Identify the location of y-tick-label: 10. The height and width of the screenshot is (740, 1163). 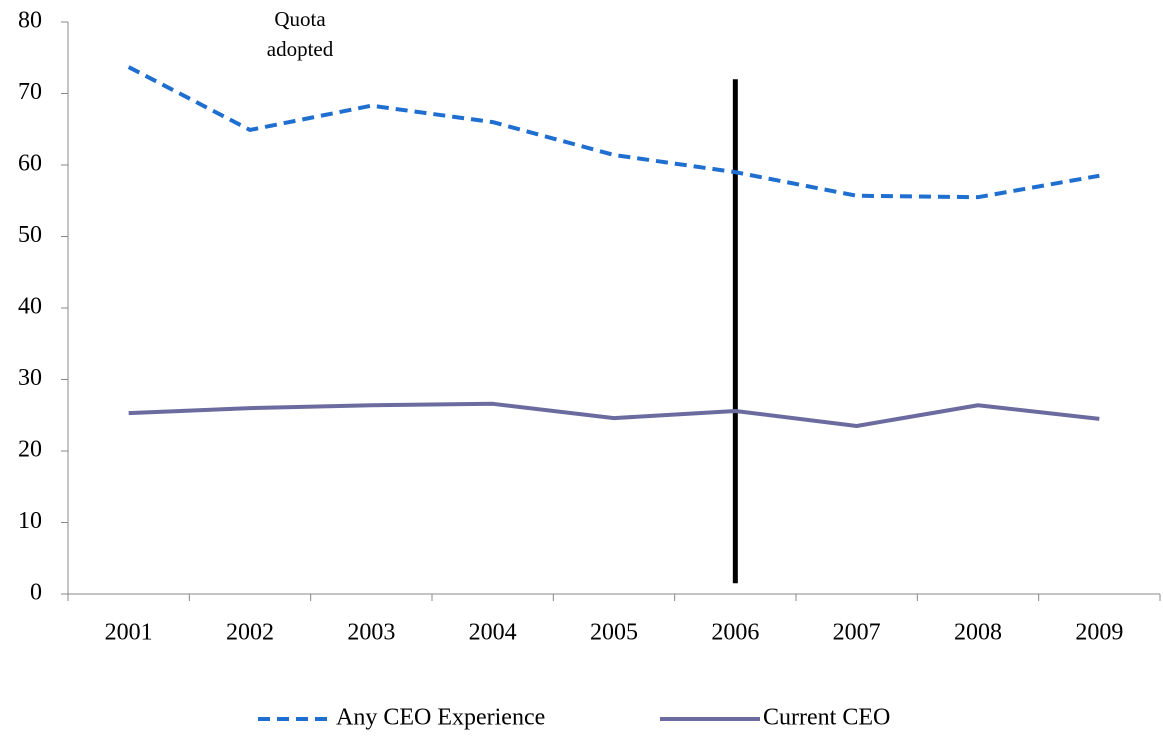
(30, 521).